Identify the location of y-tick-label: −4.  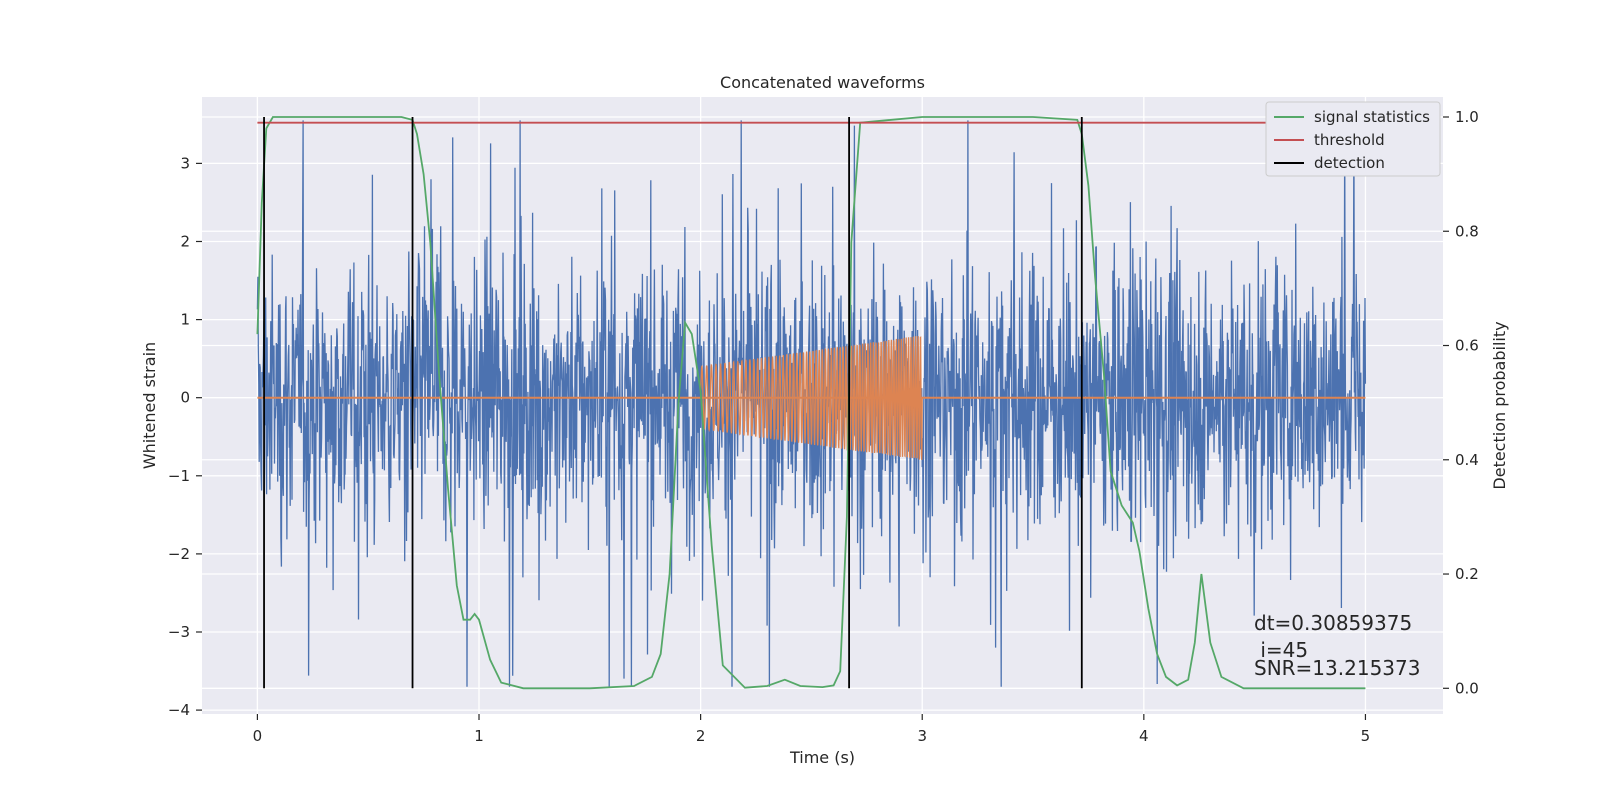
(179, 710).